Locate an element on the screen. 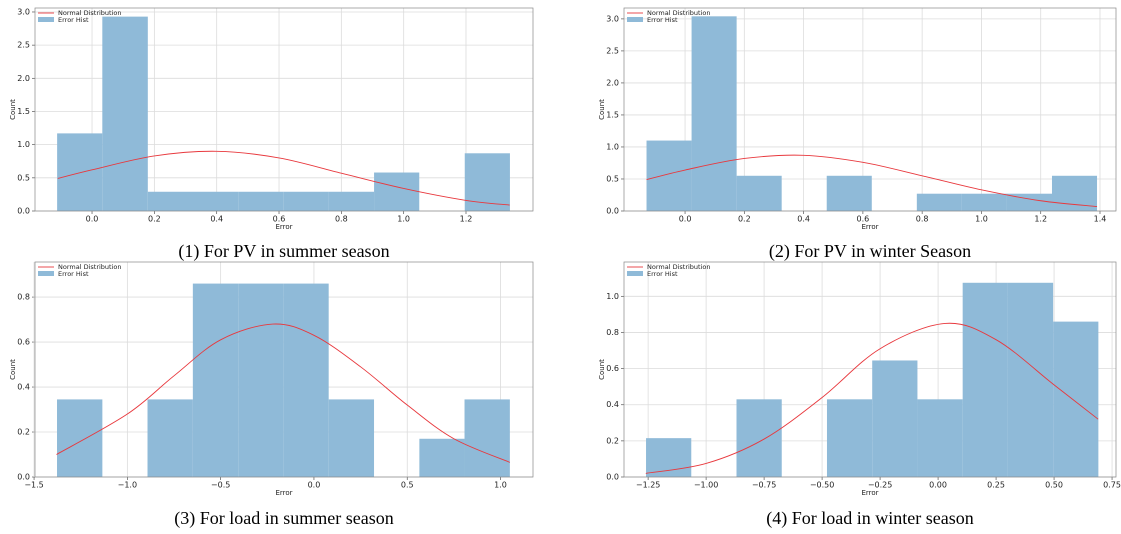  x-tick-label: 1.2 is located at coordinates (1040, 219).